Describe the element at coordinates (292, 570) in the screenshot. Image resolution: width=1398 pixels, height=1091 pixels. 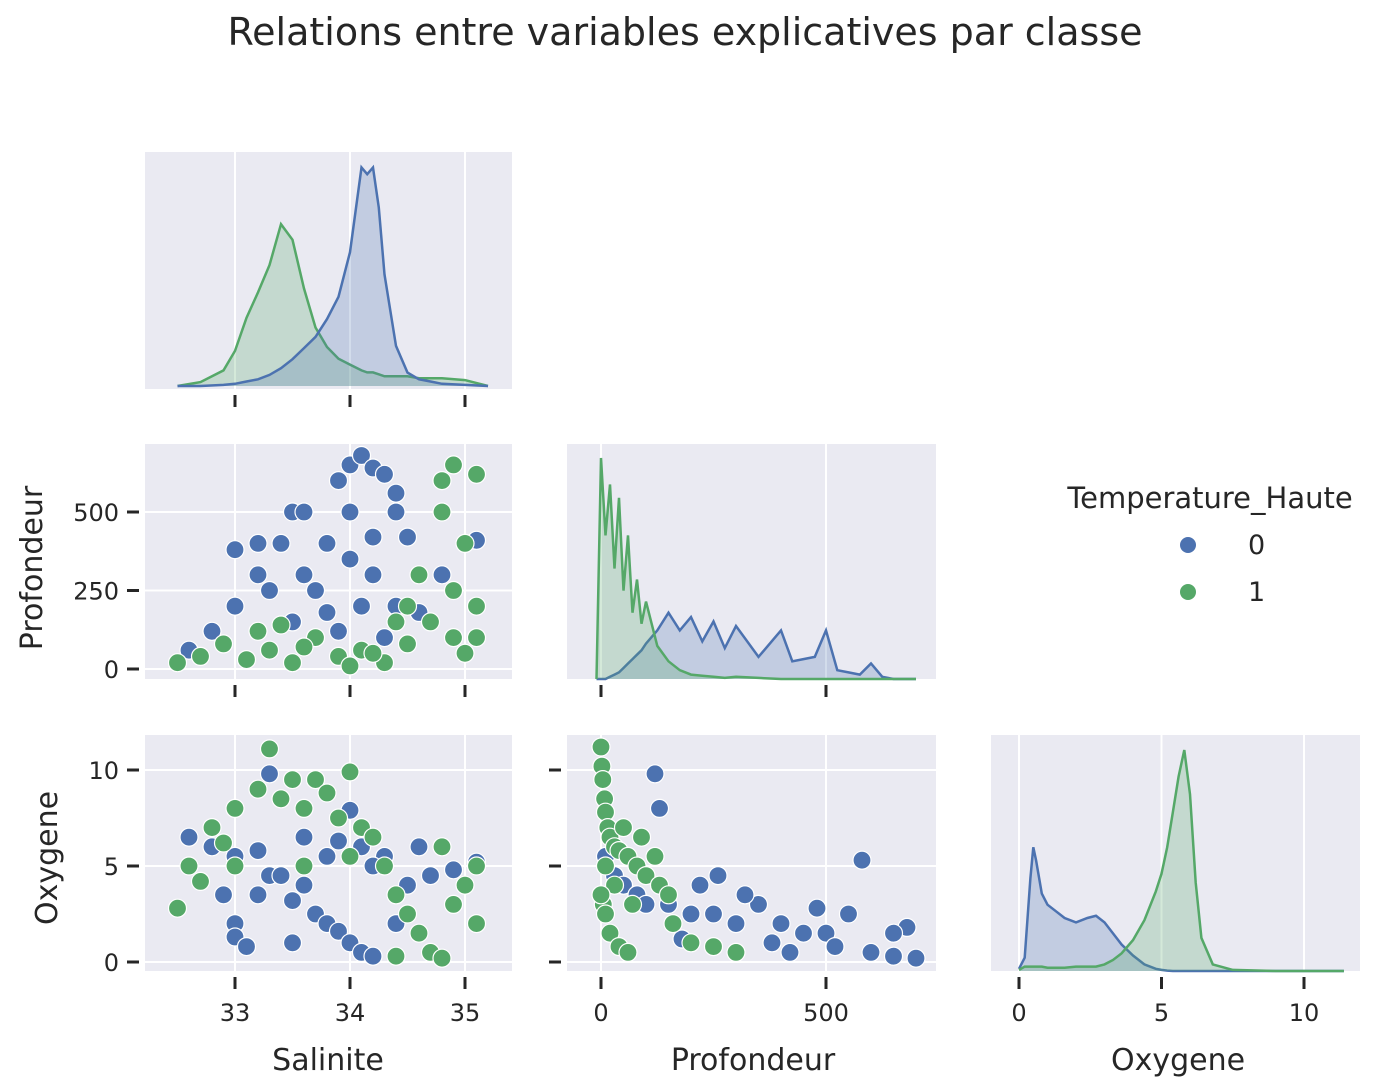
I see `panel-profondeur-vs-salinite: 0 250 500` at that location.